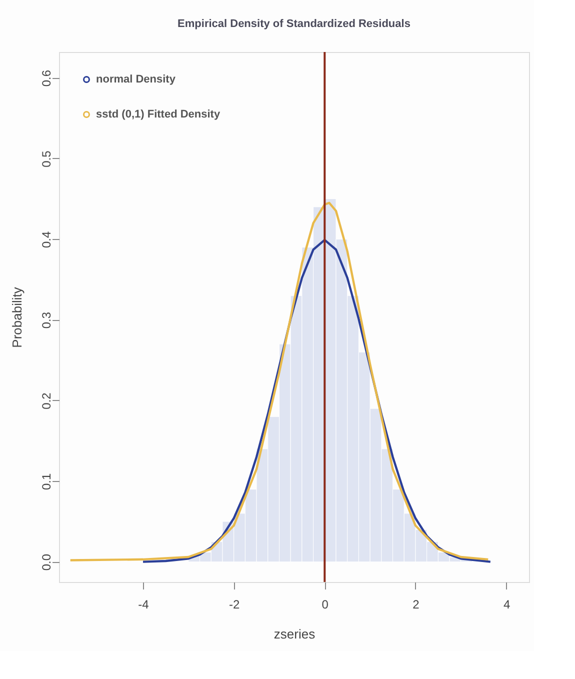  I want to click on x-tick-label: -4, so click(144, 605).